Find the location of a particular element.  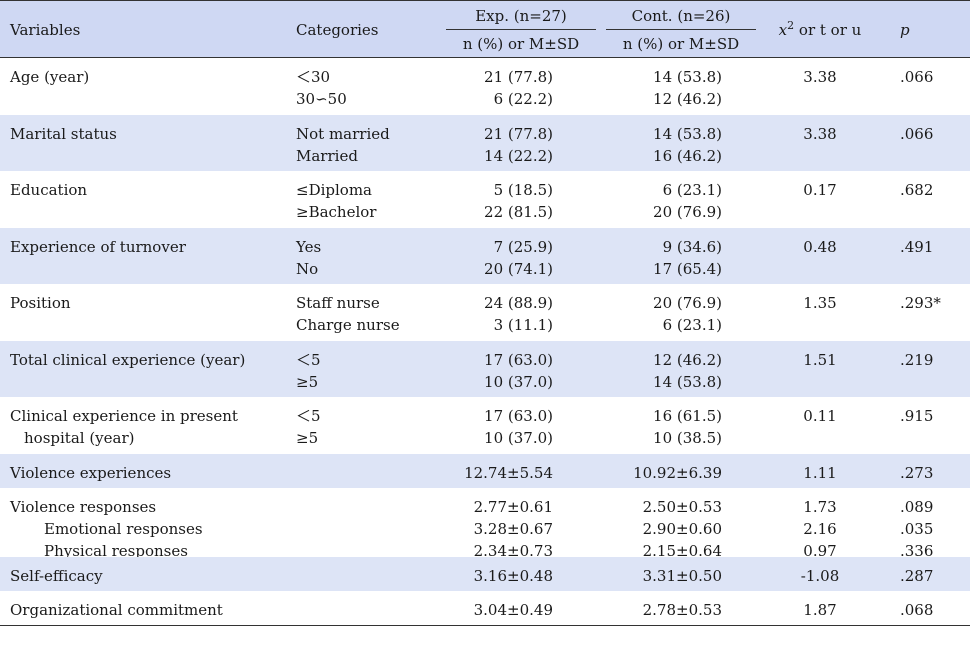

statistic-cell: 1.11 is located at coordinates (820, 473).